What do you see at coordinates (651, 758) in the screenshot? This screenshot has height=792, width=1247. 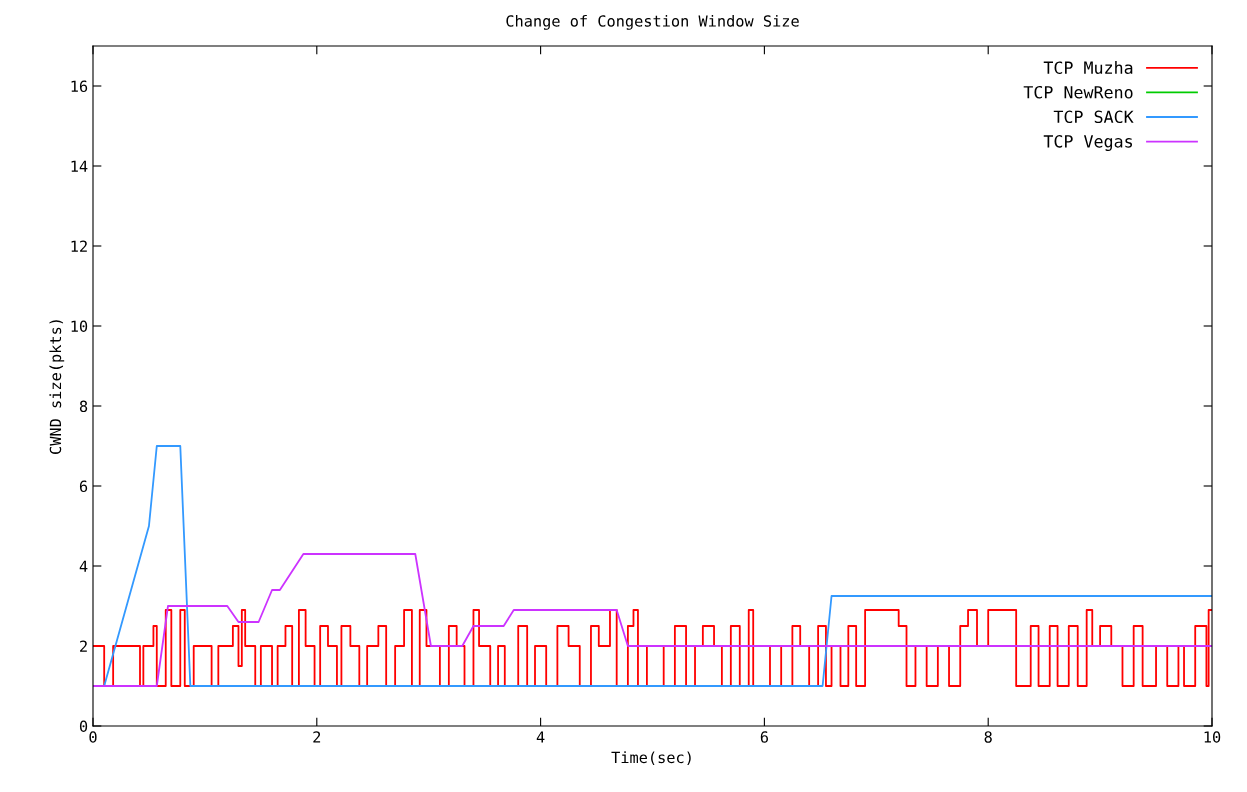 I see `x-axis-title: Time(sec)` at bounding box center [651, 758].